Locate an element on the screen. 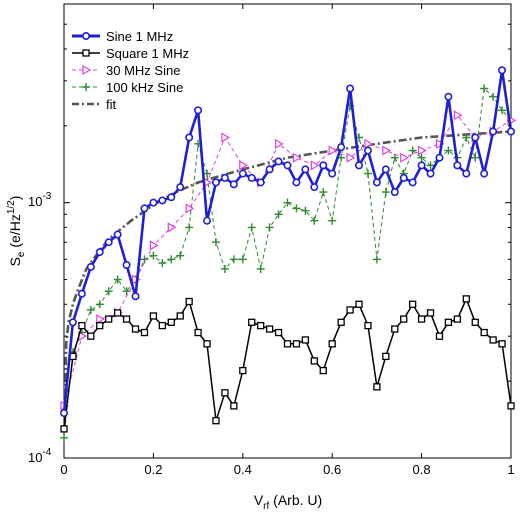  legend-label-100khz-sine: 100 kHz Sine is located at coordinates (144, 87).